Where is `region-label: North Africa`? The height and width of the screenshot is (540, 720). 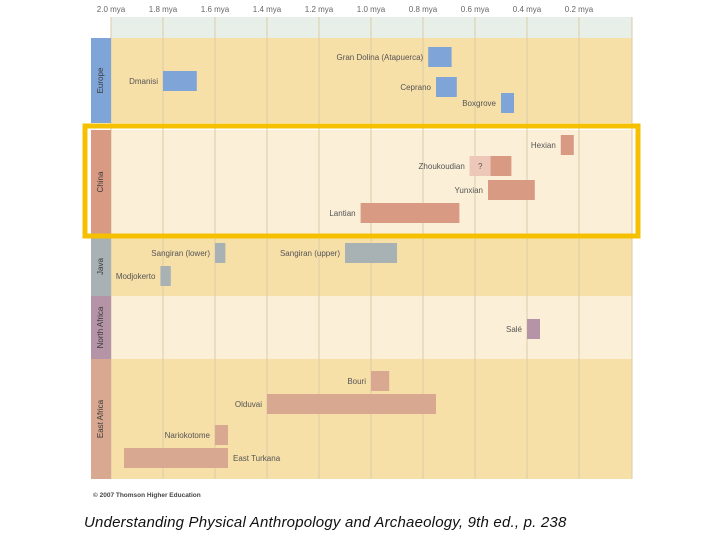
region-label: North Africa is located at coordinates (100, 327).